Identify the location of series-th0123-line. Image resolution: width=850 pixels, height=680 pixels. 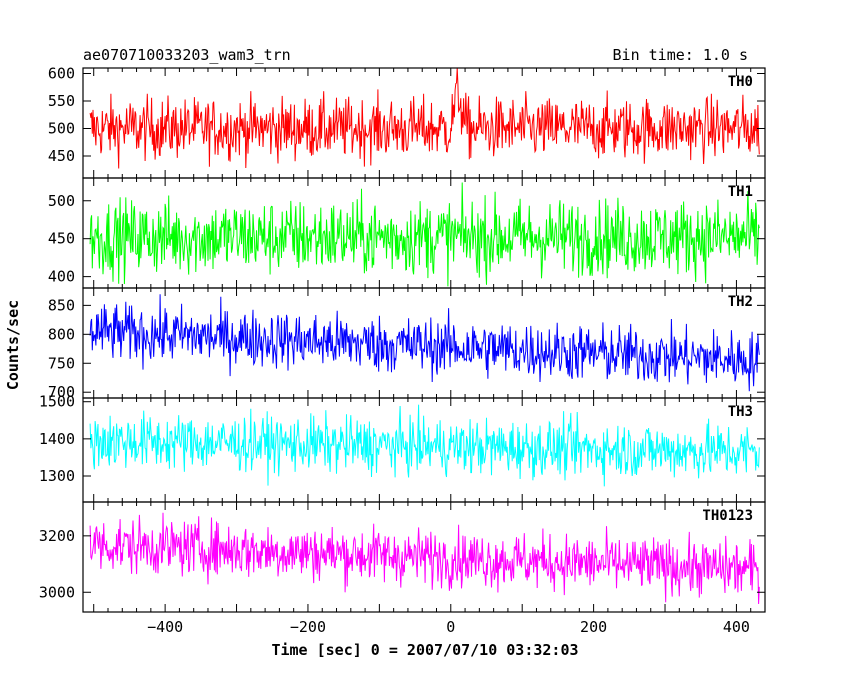
(424, 558).